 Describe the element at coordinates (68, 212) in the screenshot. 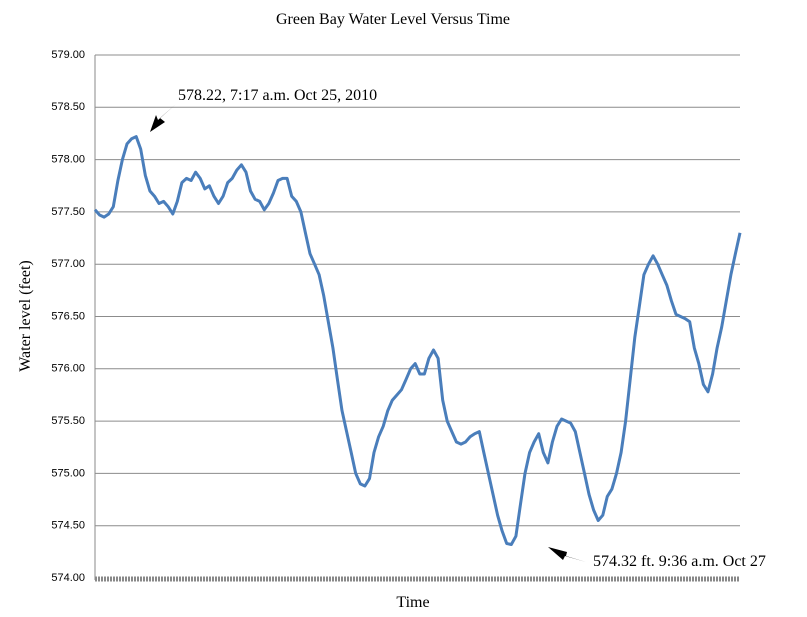

I see `y-tick-label: 577.50` at that location.